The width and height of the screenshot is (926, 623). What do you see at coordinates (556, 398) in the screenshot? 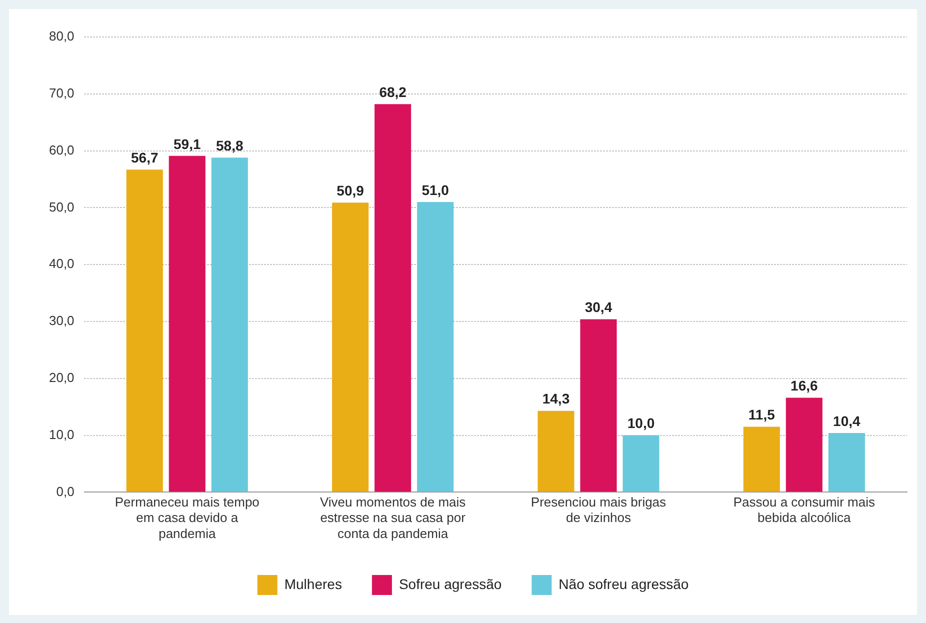
I see `data-label: 14,3` at bounding box center [556, 398].